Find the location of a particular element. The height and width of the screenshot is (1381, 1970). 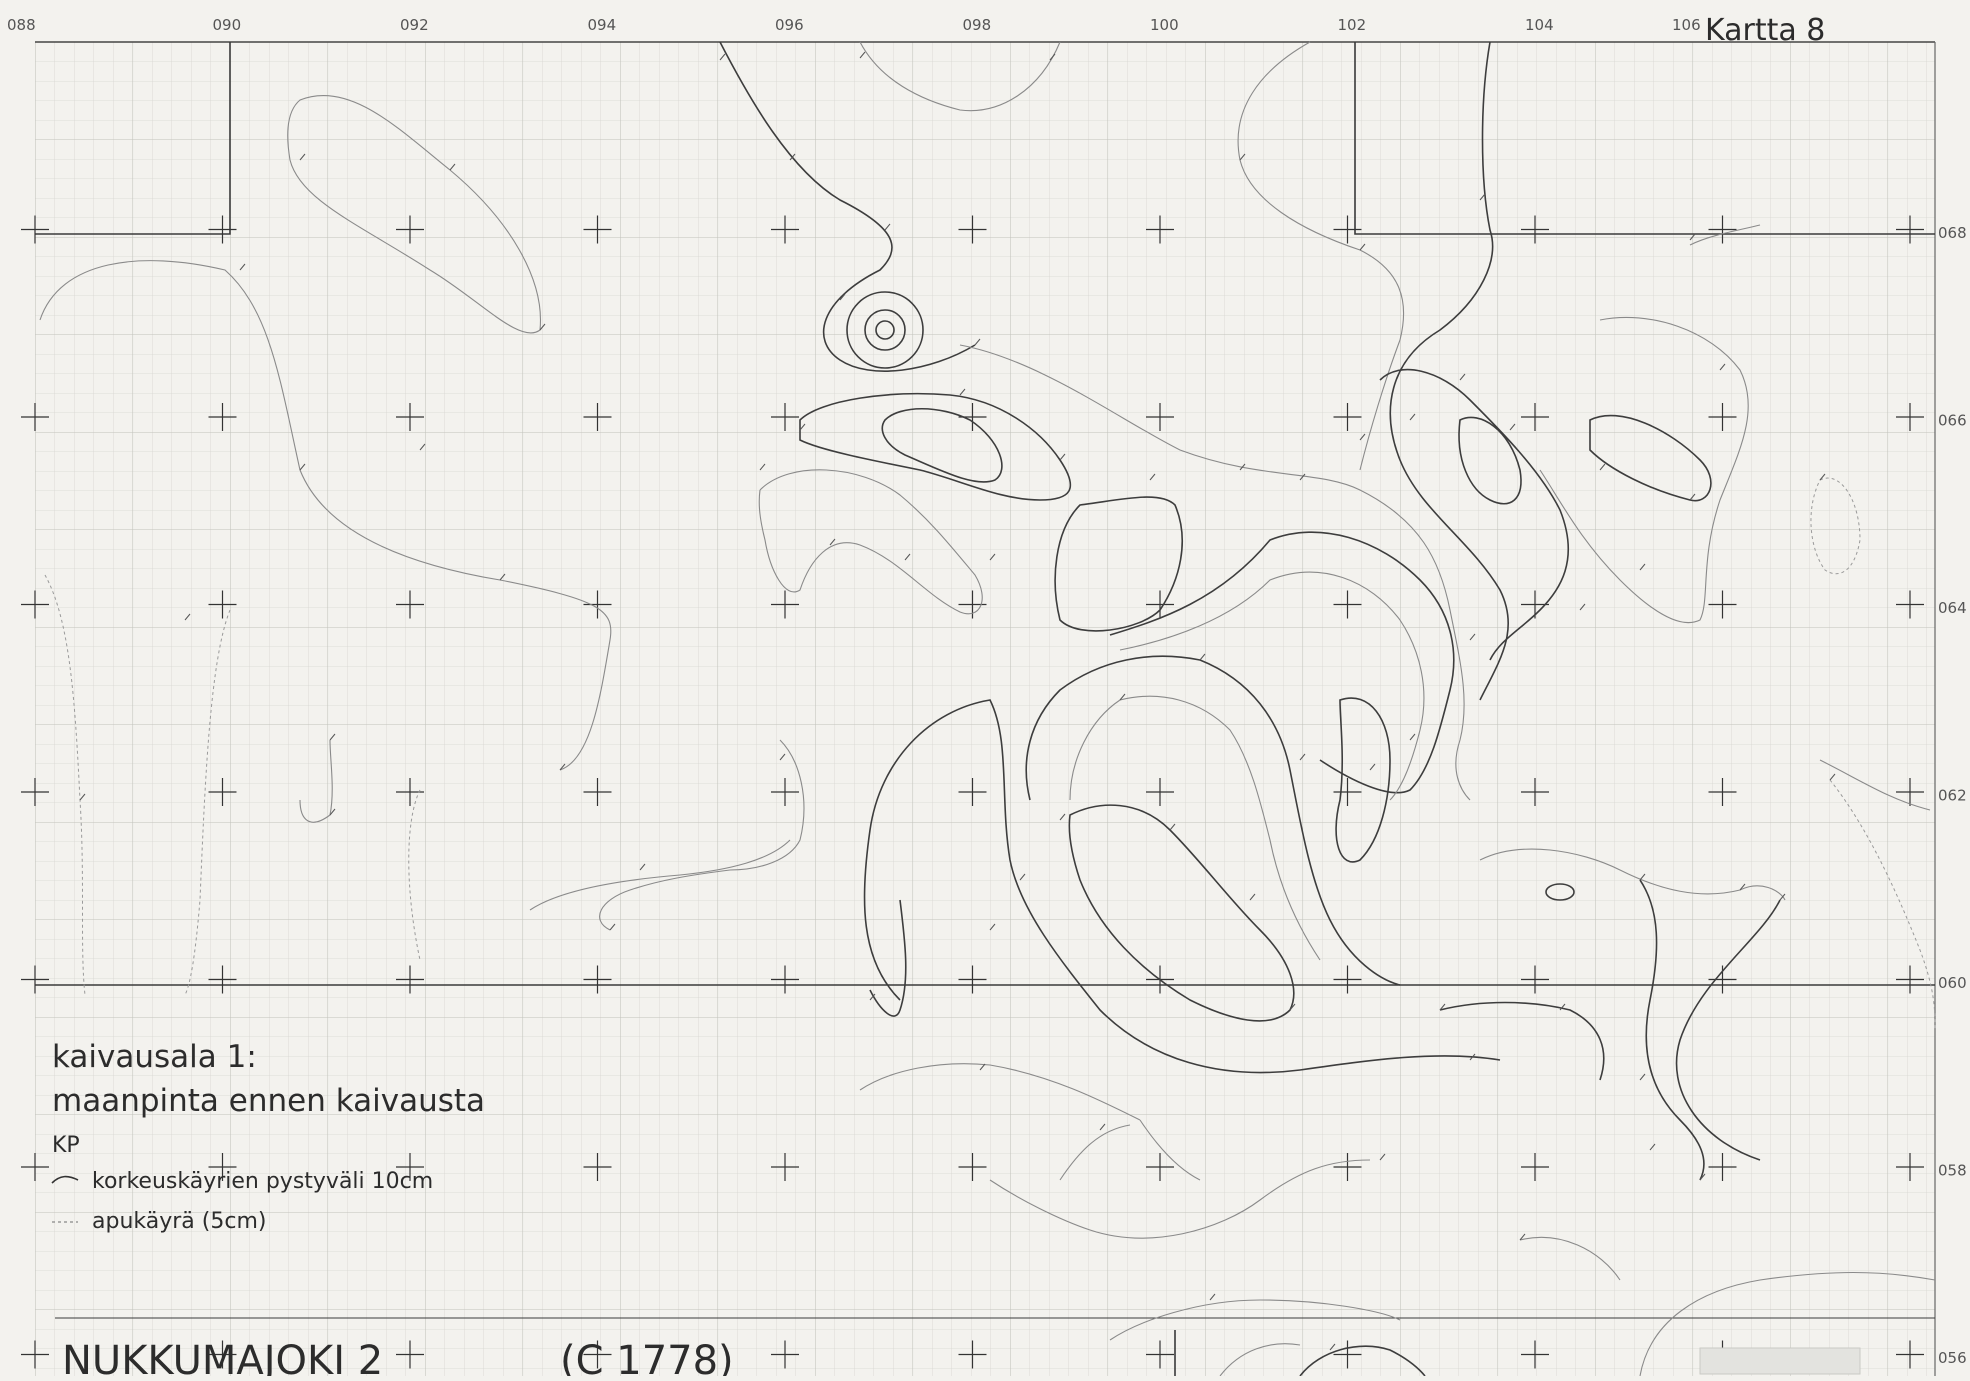

x-axis-label: 098 is located at coordinates (977, 25).